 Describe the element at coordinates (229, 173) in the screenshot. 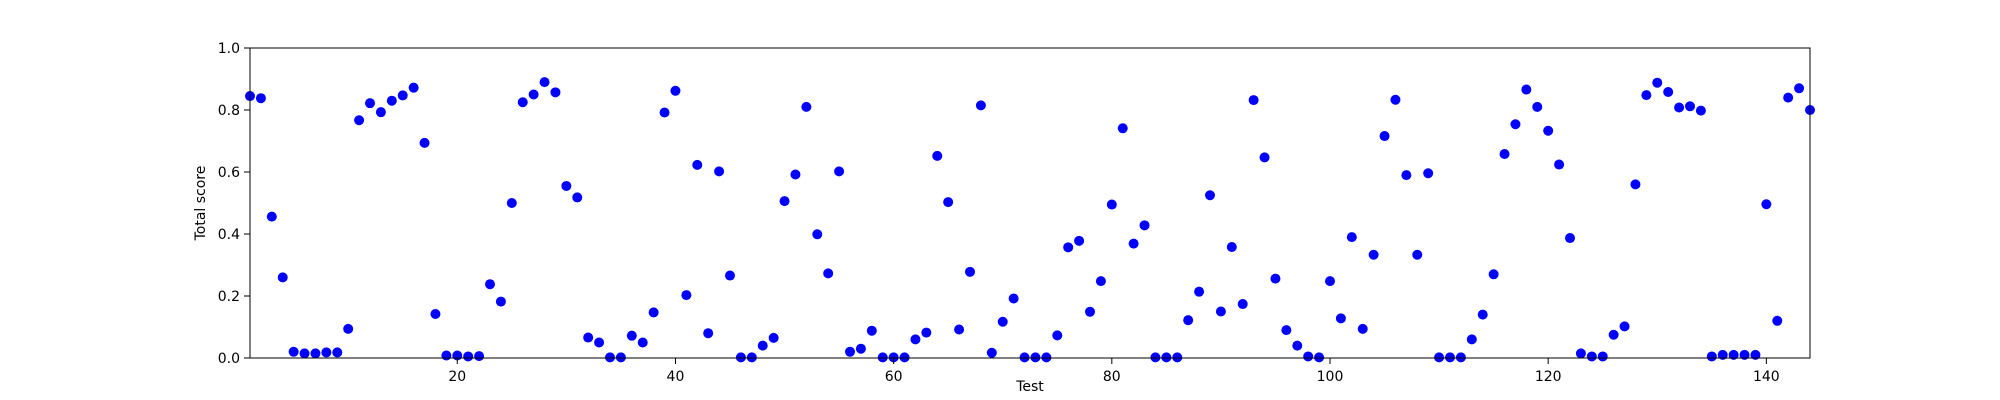

I see `y-tick-label: 0.6` at that location.